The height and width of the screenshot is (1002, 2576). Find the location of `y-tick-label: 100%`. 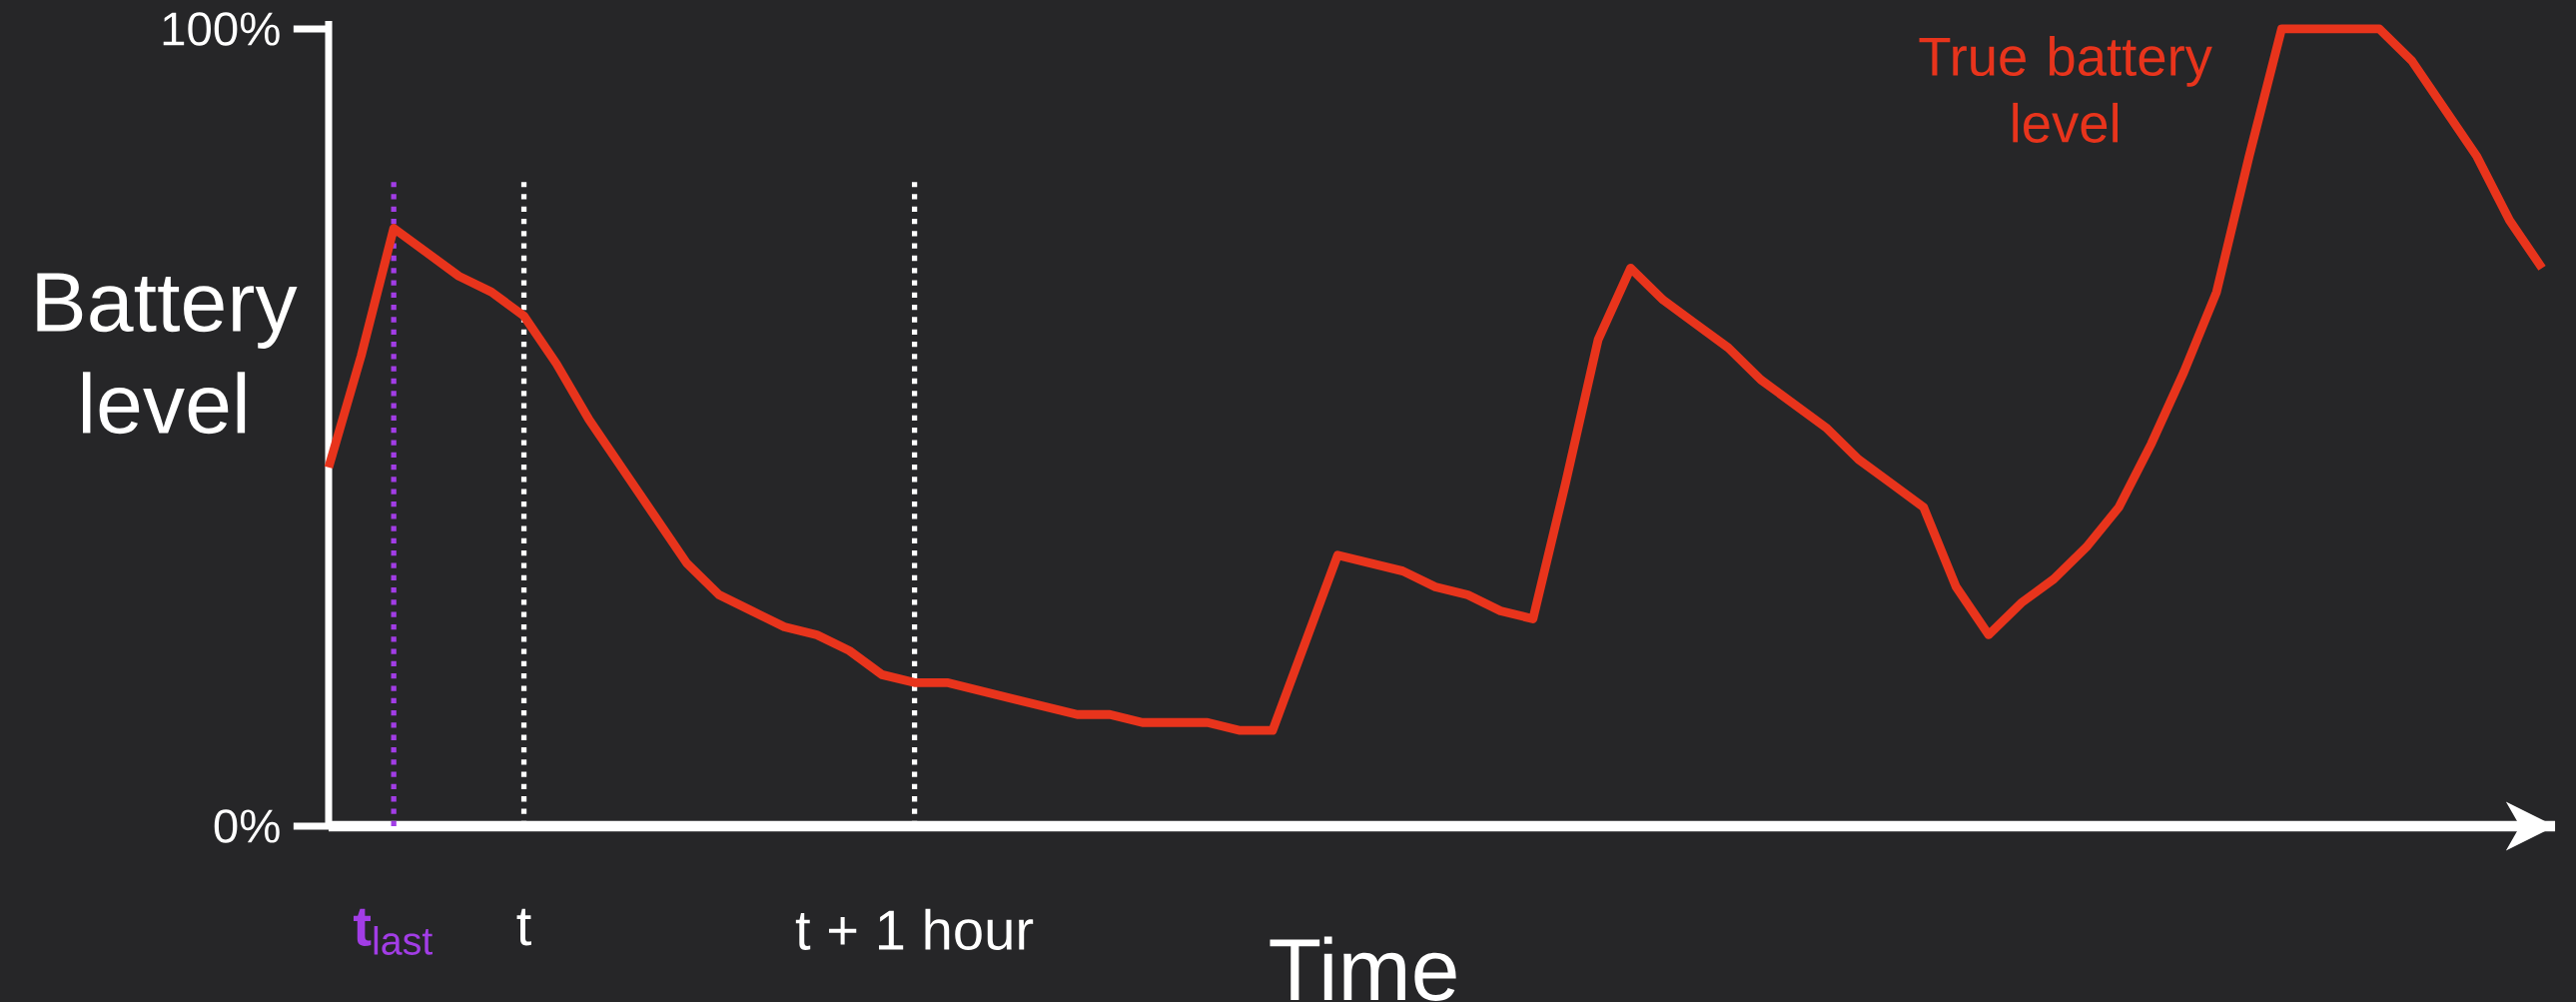

y-tick-label: 100% is located at coordinates (222, 29).